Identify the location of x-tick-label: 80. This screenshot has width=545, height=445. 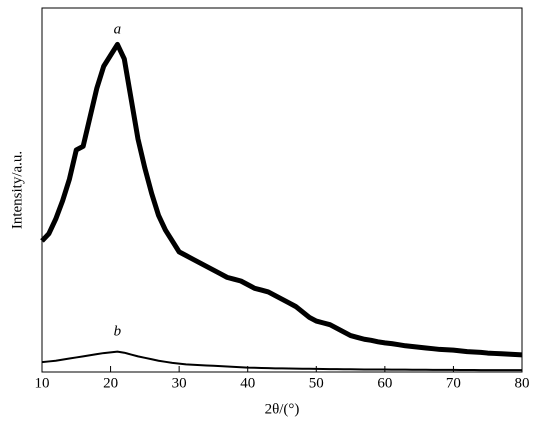
(522, 383).